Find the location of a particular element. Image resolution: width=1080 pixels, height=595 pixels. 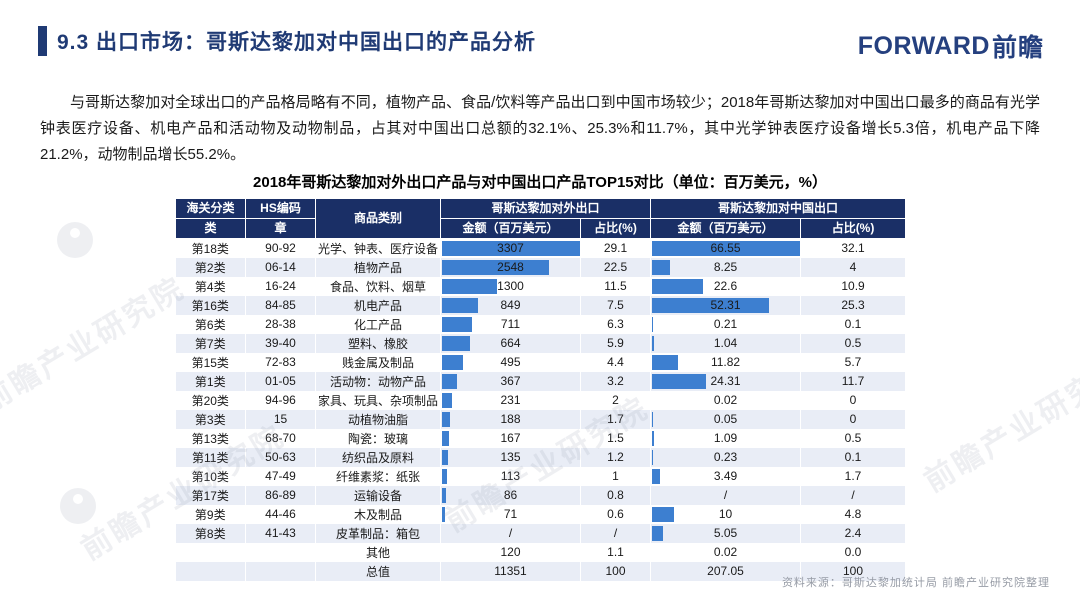

cell-world-share: 1.2 is located at coordinates (616, 457).